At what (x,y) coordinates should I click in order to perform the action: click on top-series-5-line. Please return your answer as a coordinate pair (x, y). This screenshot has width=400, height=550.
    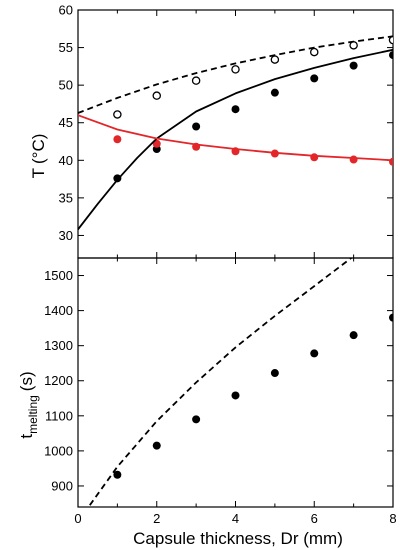
    Looking at the image, I should click on (235, 138).